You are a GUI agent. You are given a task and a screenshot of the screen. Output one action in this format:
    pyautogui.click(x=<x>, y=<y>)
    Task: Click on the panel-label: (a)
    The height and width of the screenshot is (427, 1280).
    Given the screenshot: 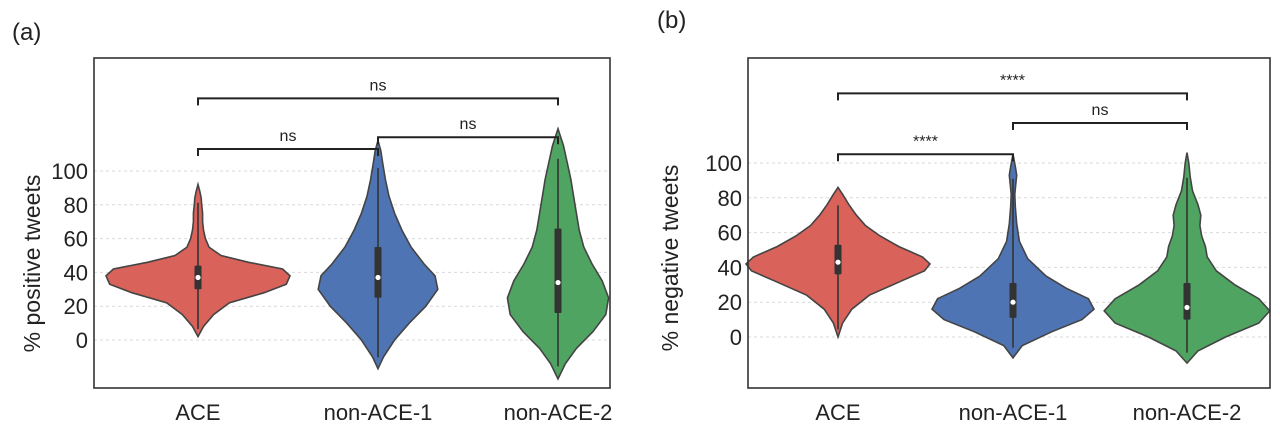 What is the action you would take?
    pyautogui.click(x=26, y=32)
    